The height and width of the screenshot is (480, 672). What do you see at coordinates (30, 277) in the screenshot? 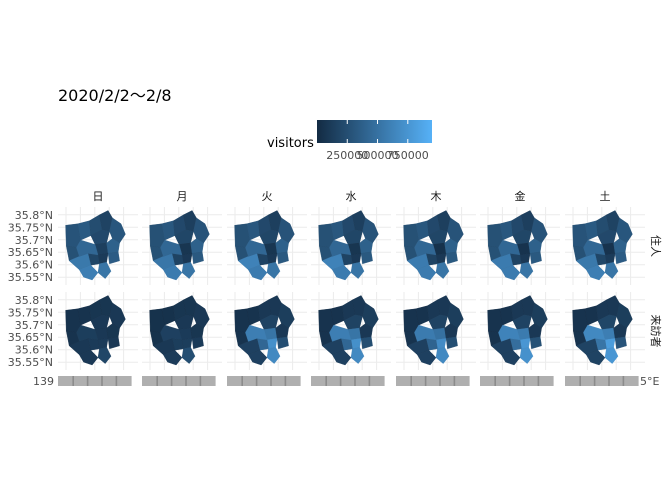
I see `y-tick-label: 35.55°N` at bounding box center [30, 277].